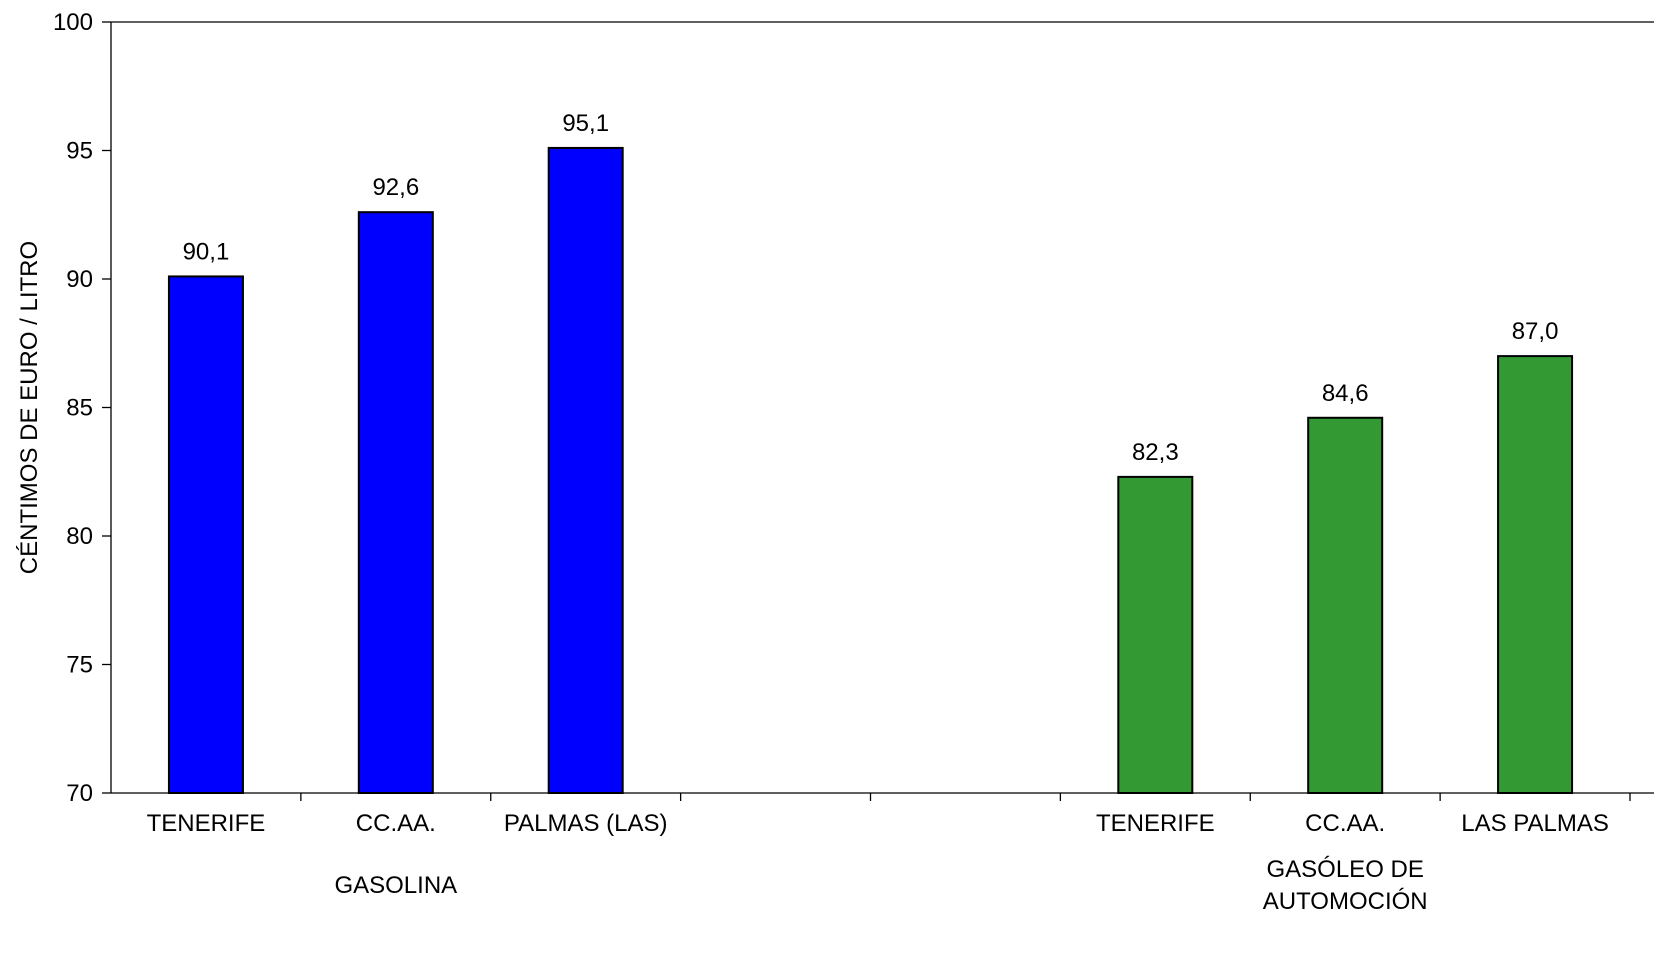 This screenshot has width=1654, height=978. Describe the element at coordinates (1155, 452) in the screenshot. I see `bar-value-label: 82,3` at that location.